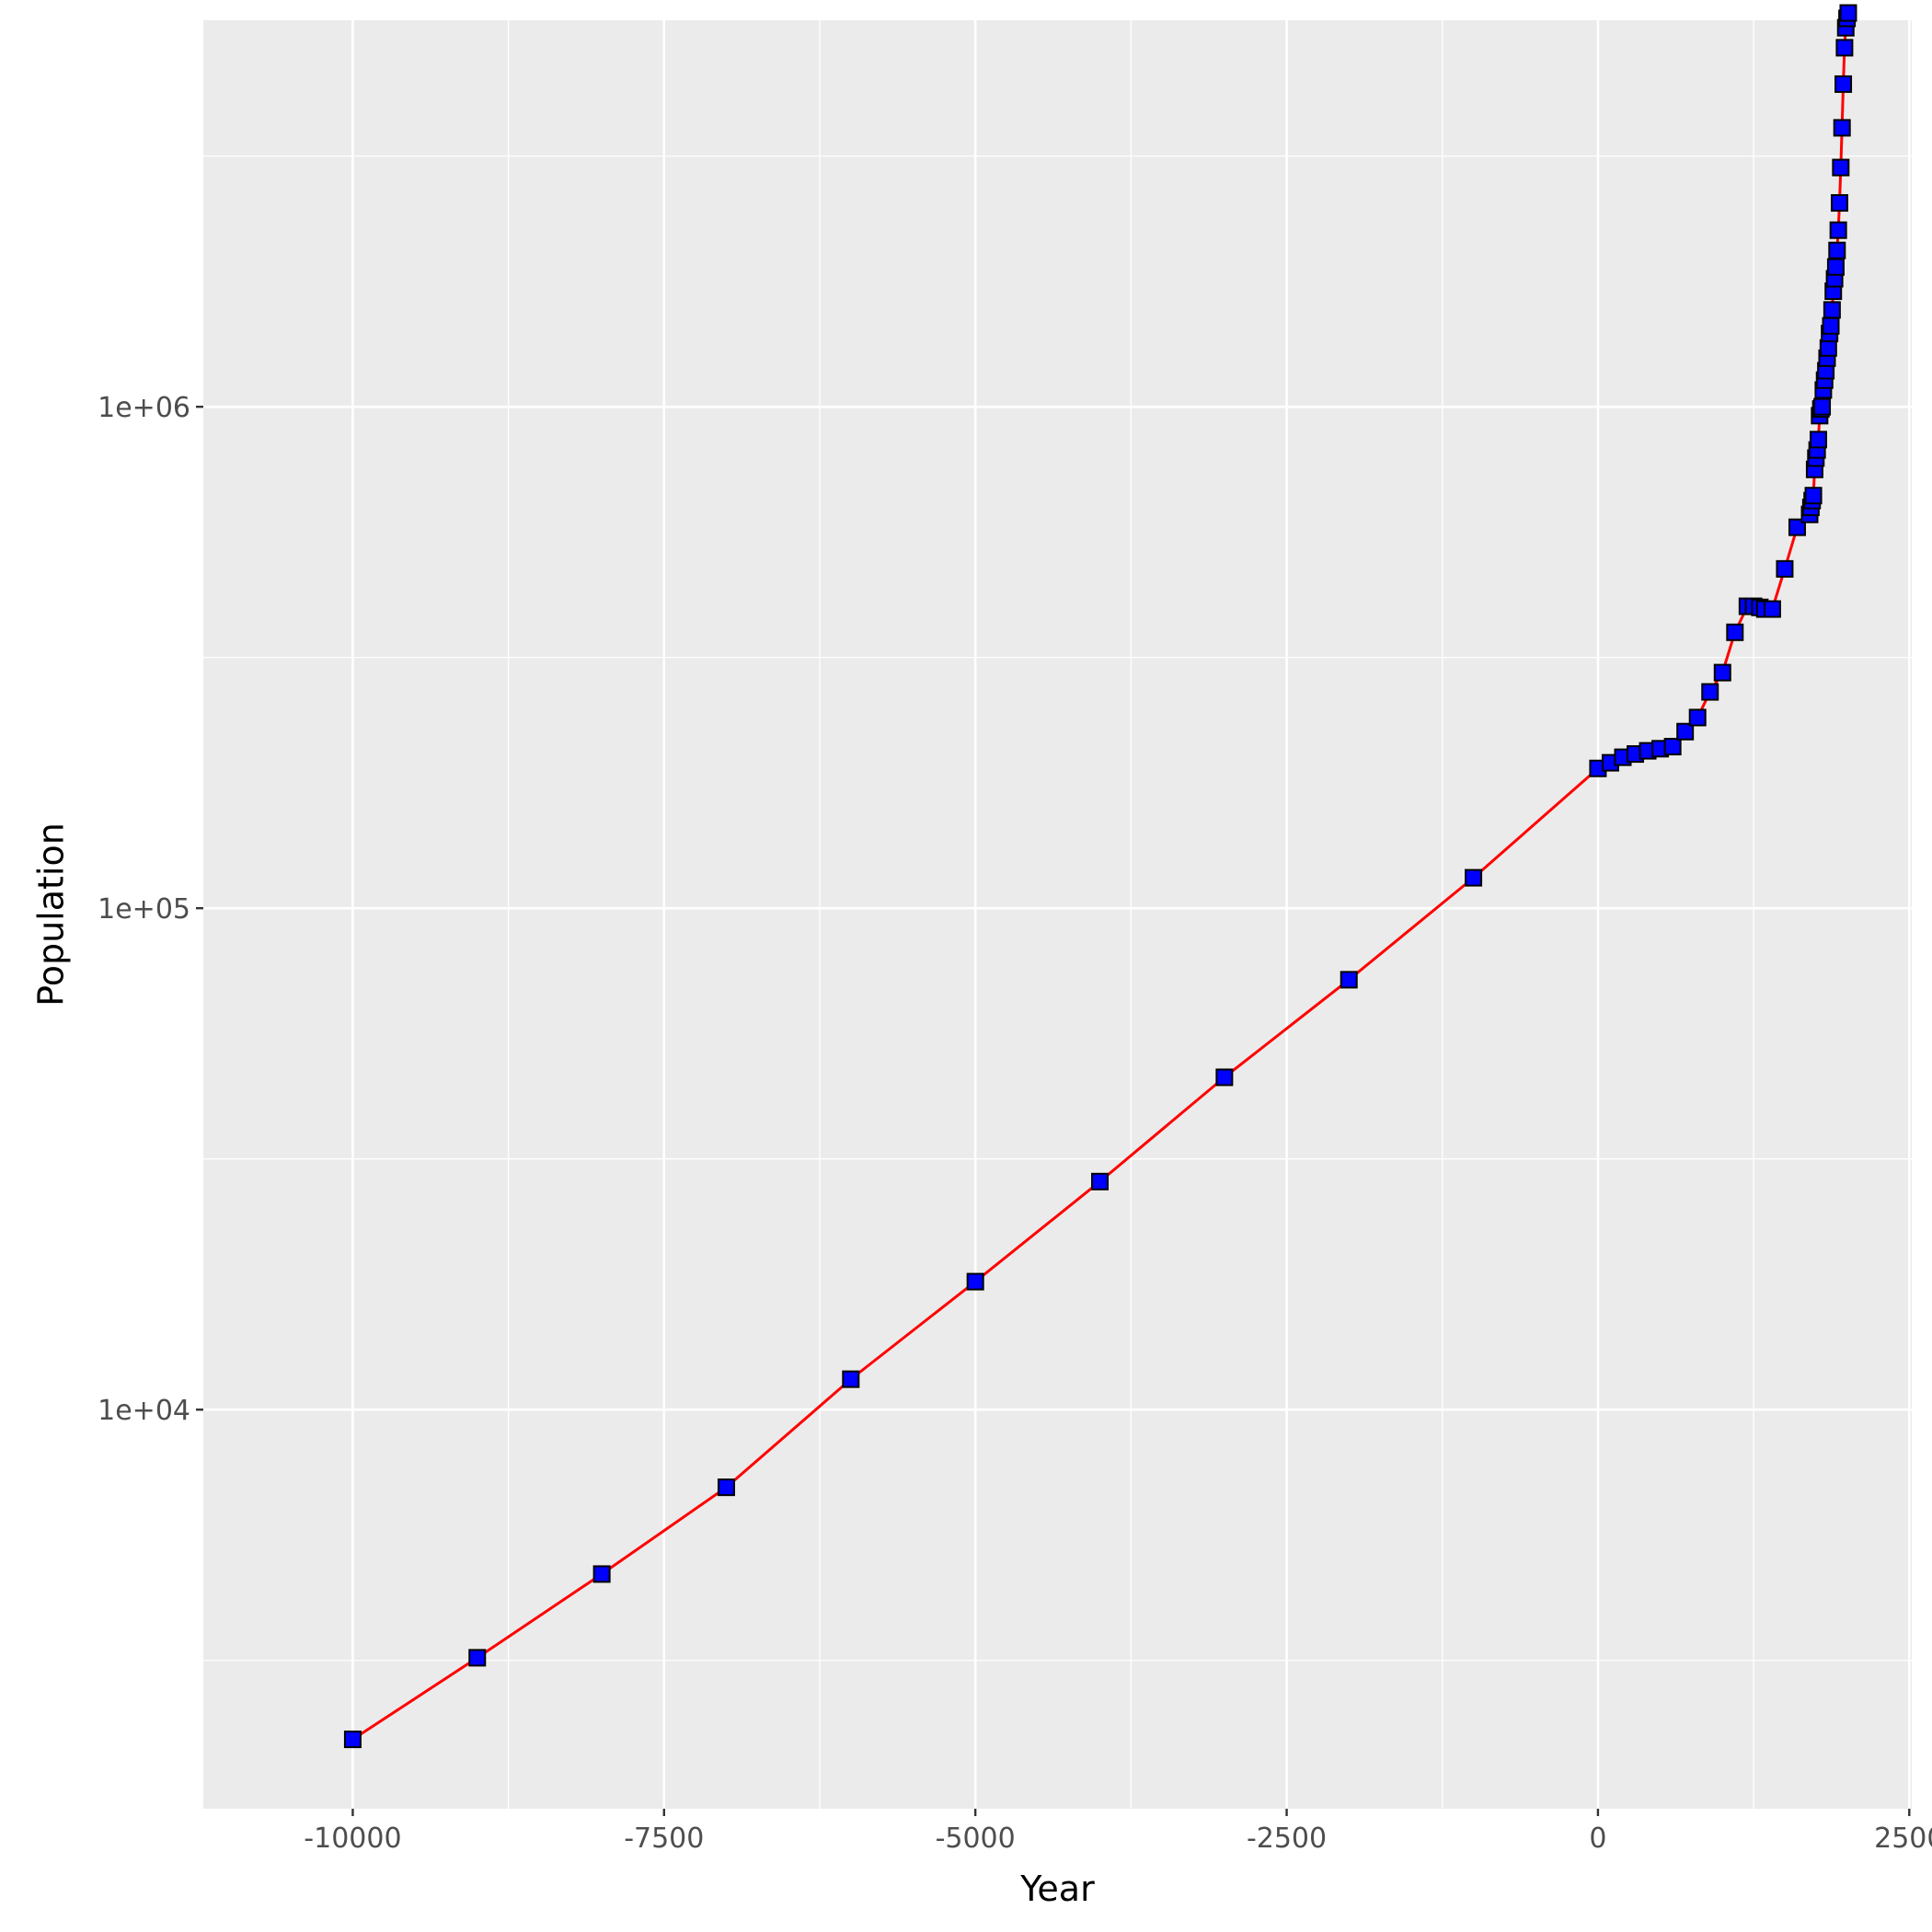 This screenshot has height=1932, width=1932. What do you see at coordinates (1903, 1839) in the screenshot?
I see `x-tick-label: 2500` at bounding box center [1903, 1839].